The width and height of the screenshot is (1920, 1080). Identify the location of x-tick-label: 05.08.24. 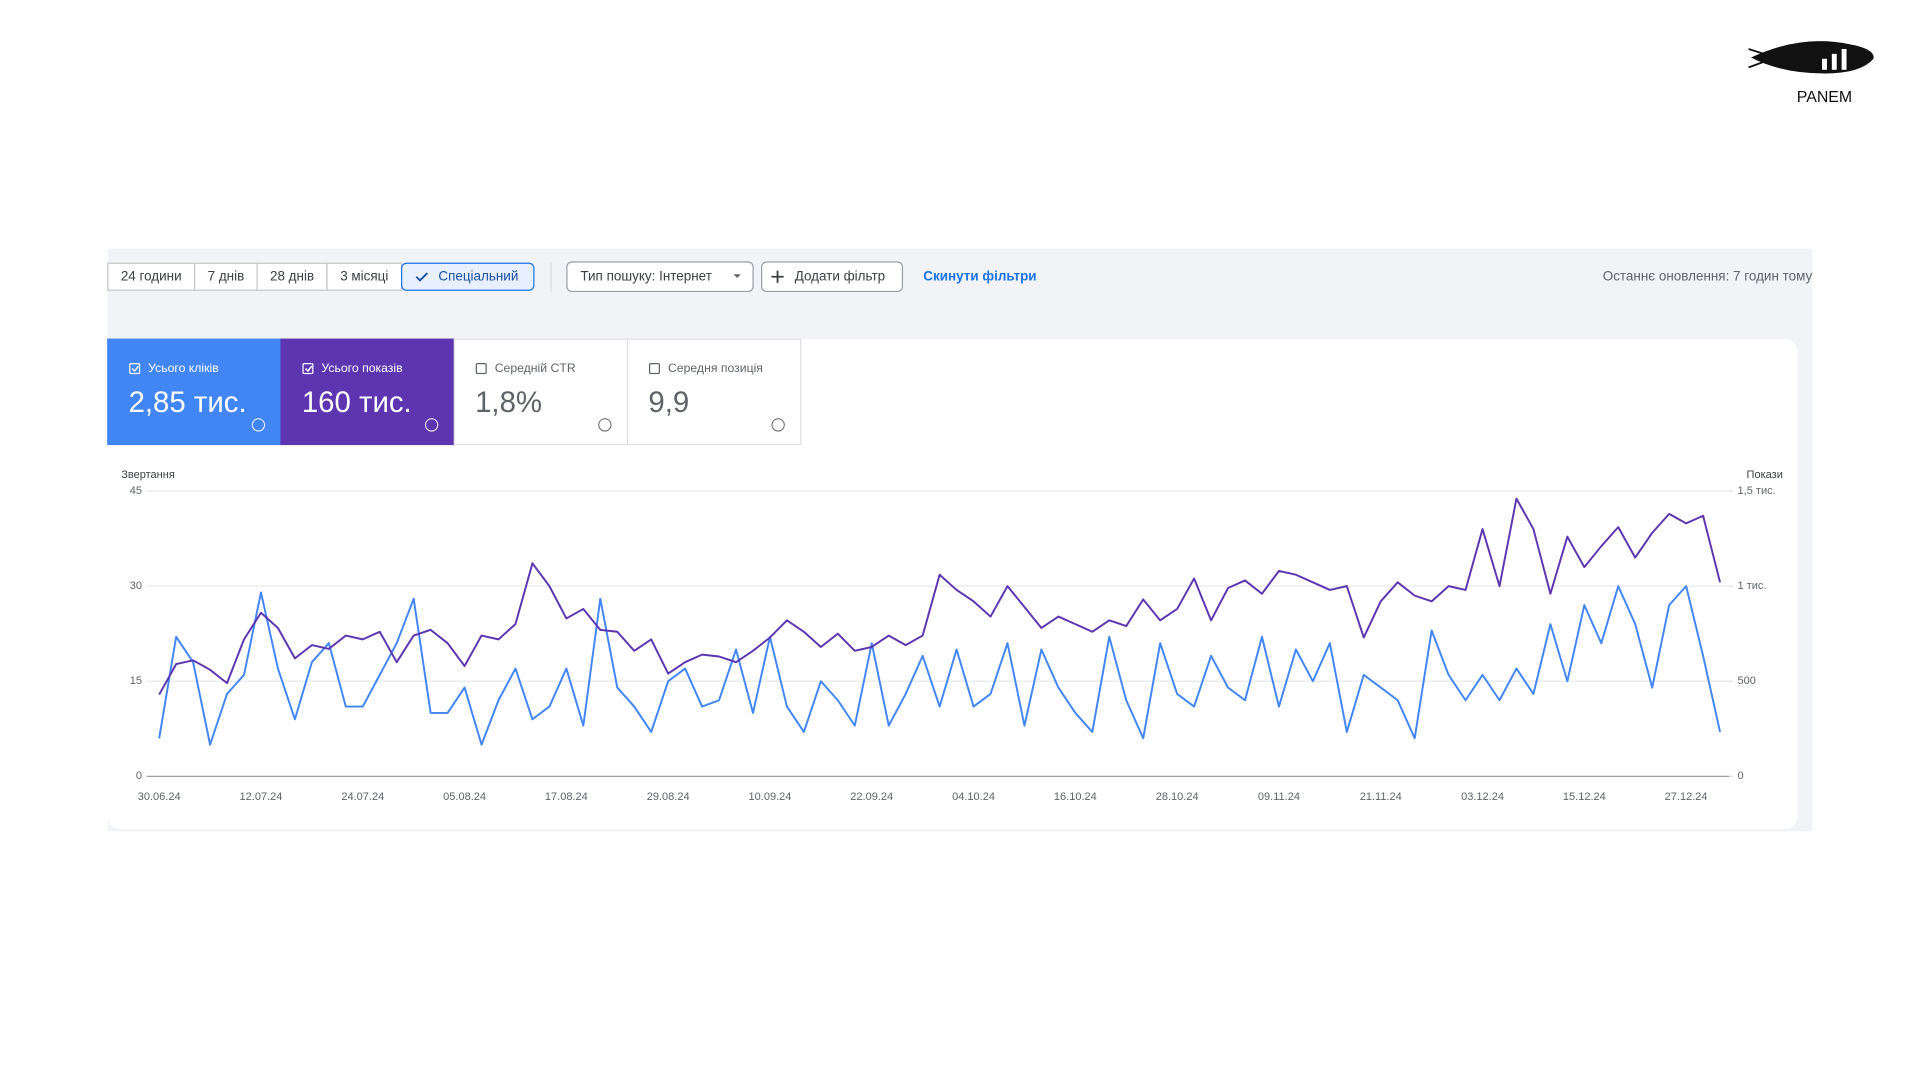
(464, 797).